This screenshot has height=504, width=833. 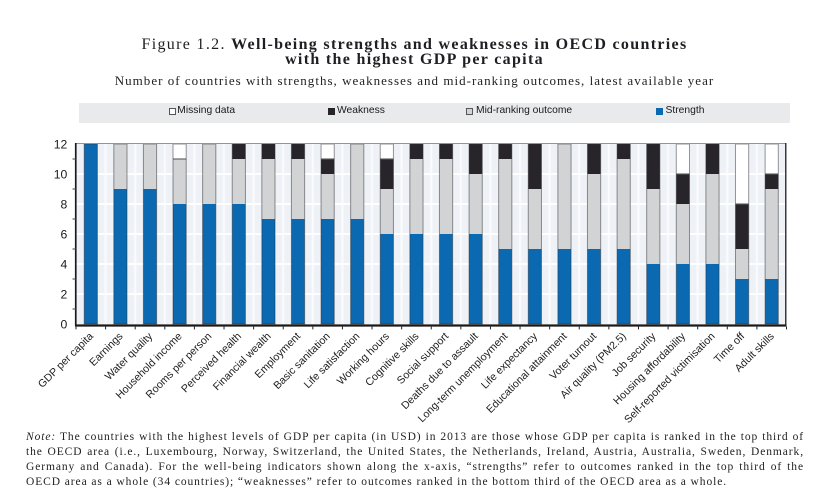 What do you see at coordinates (64, 325) in the screenshot?
I see `svg-text: 0` at bounding box center [64, 325].